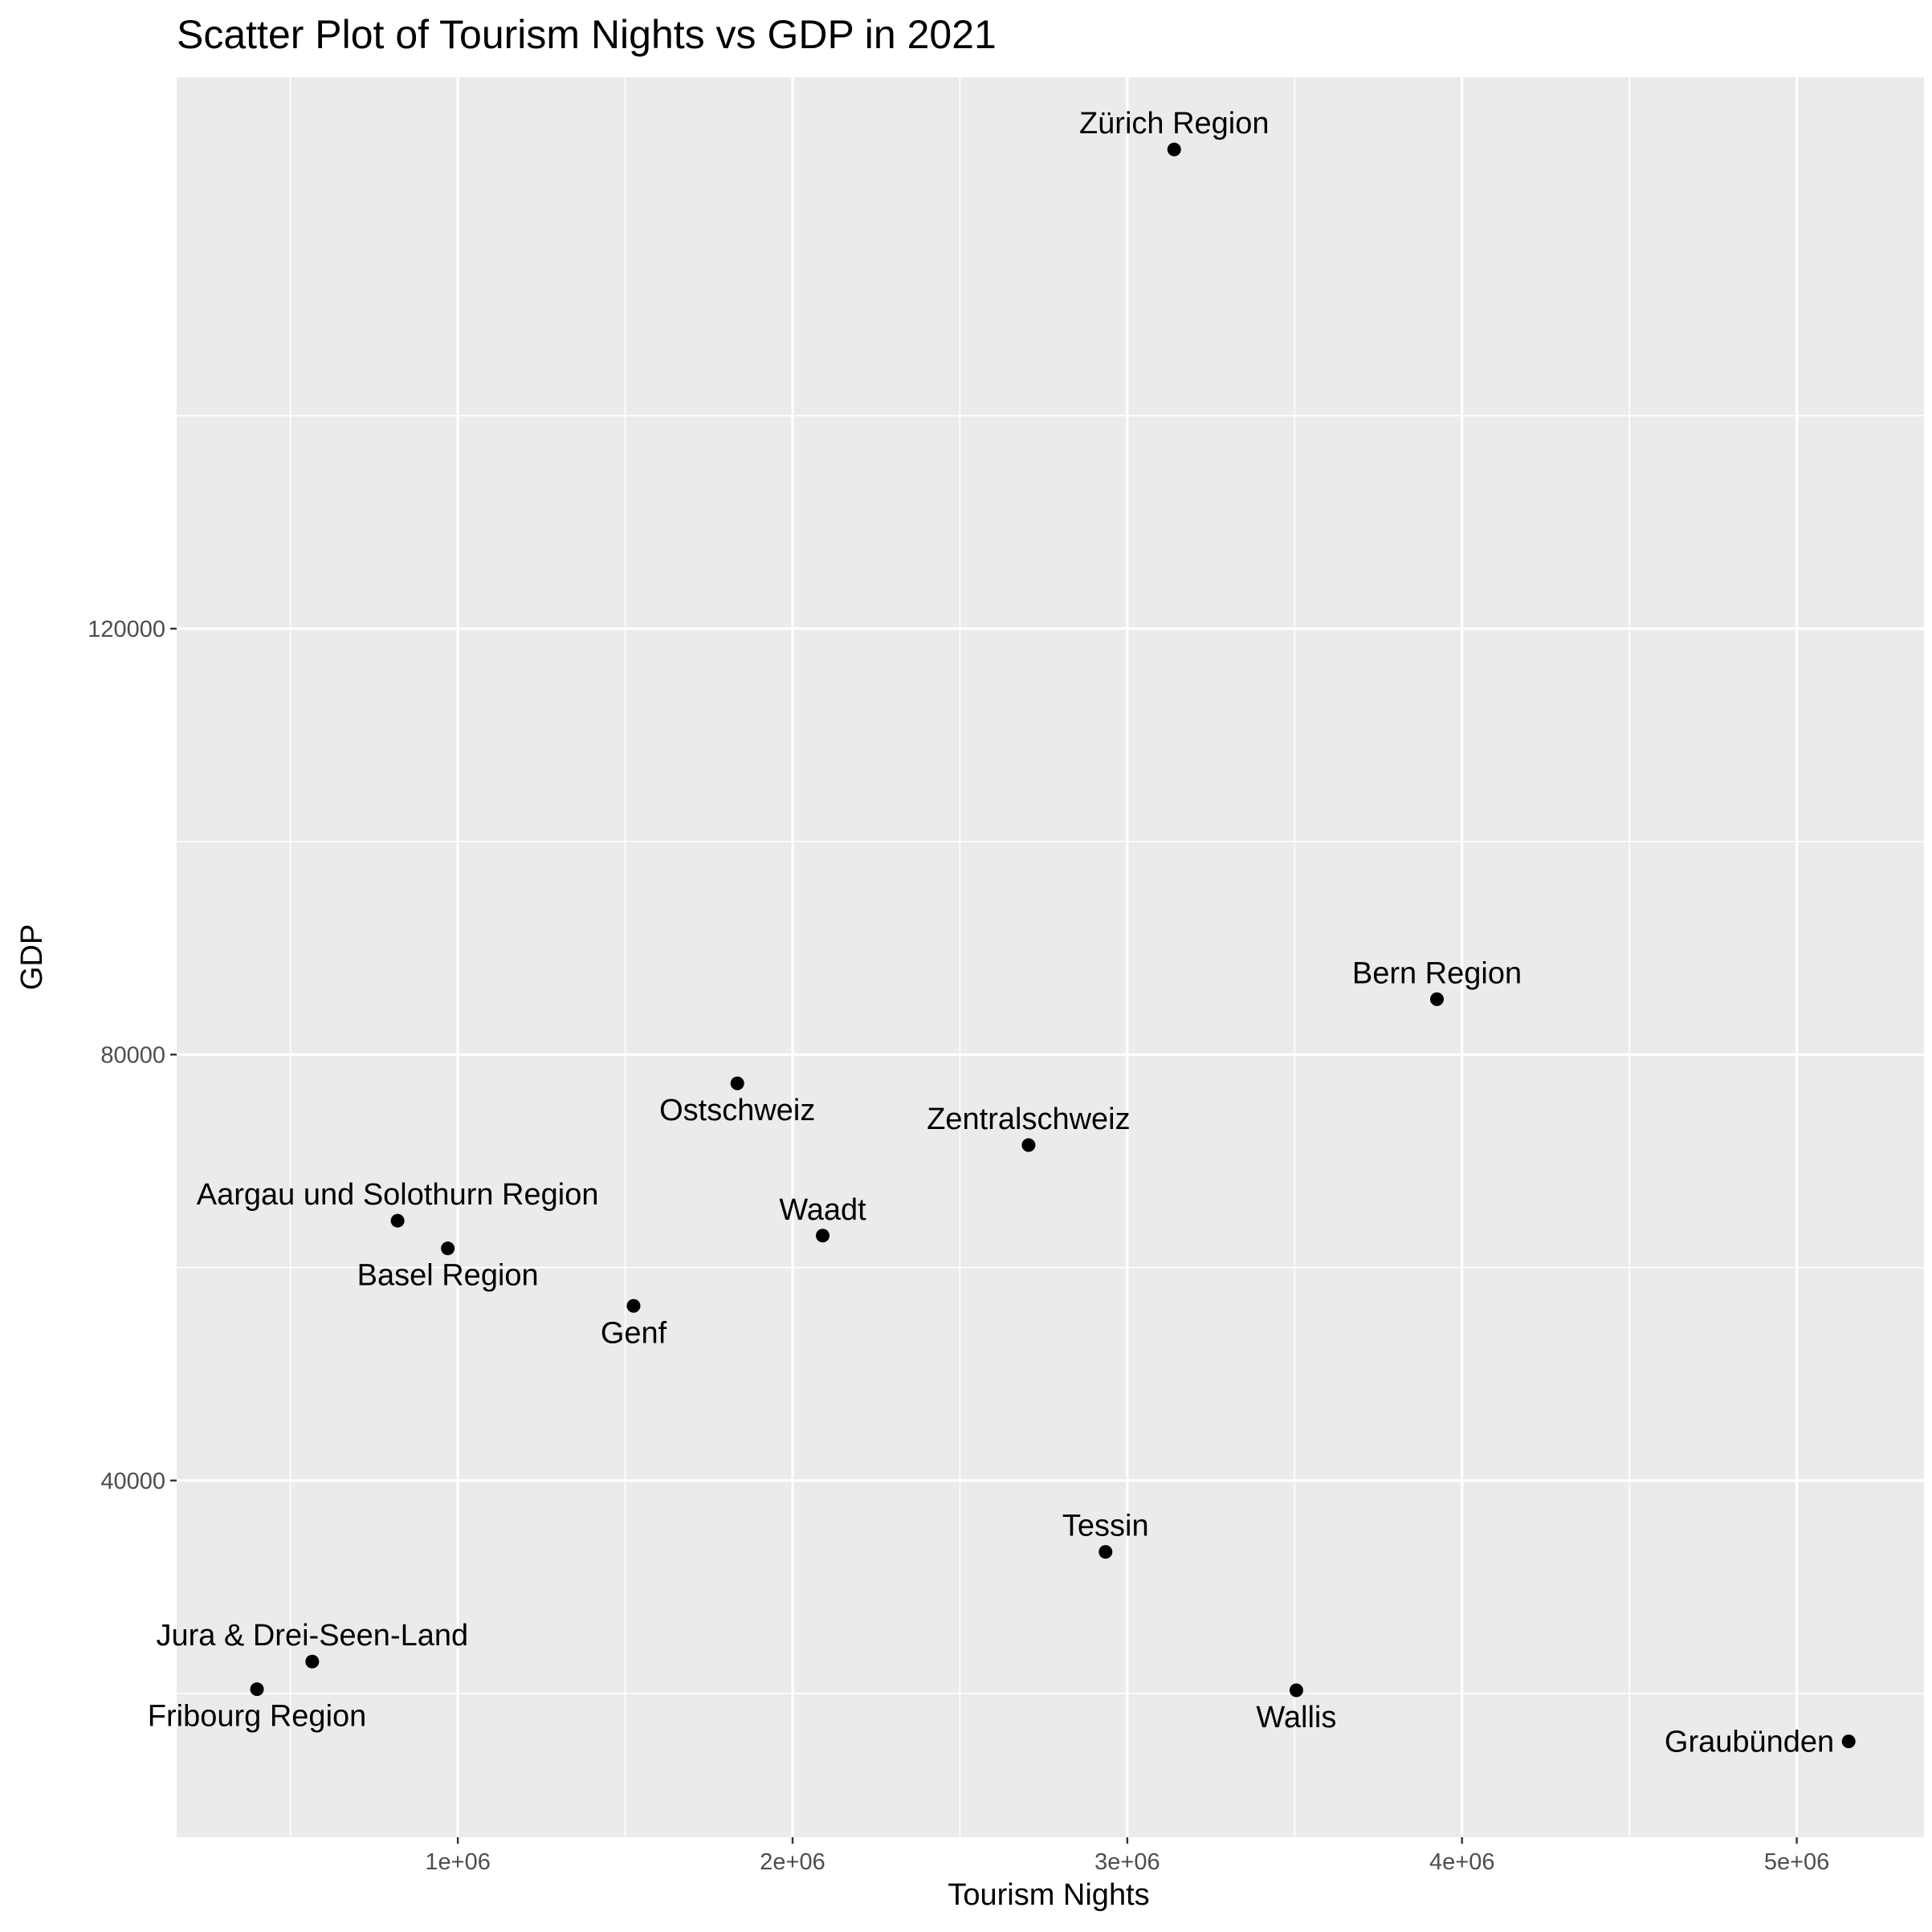  I want to click on y-tick-label: 120000, so click(127, 629).